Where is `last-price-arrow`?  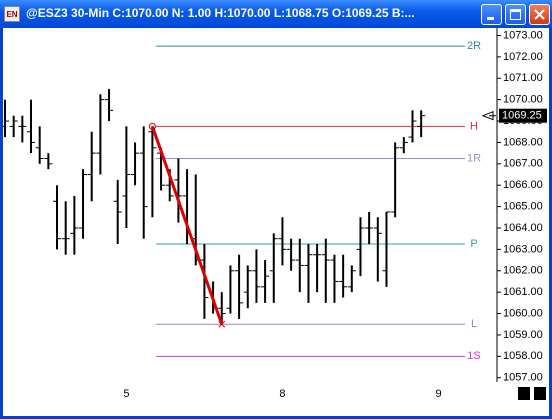
last-price-arrow is located at coordinates (488, 115).